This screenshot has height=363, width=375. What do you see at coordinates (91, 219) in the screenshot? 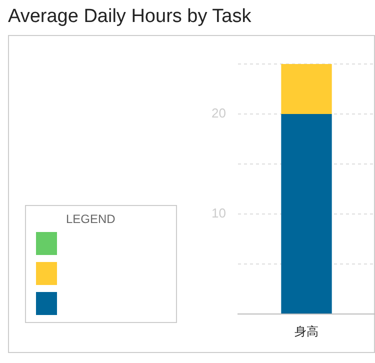
I see `text: LEGEND` at bounding box center [91, 219].